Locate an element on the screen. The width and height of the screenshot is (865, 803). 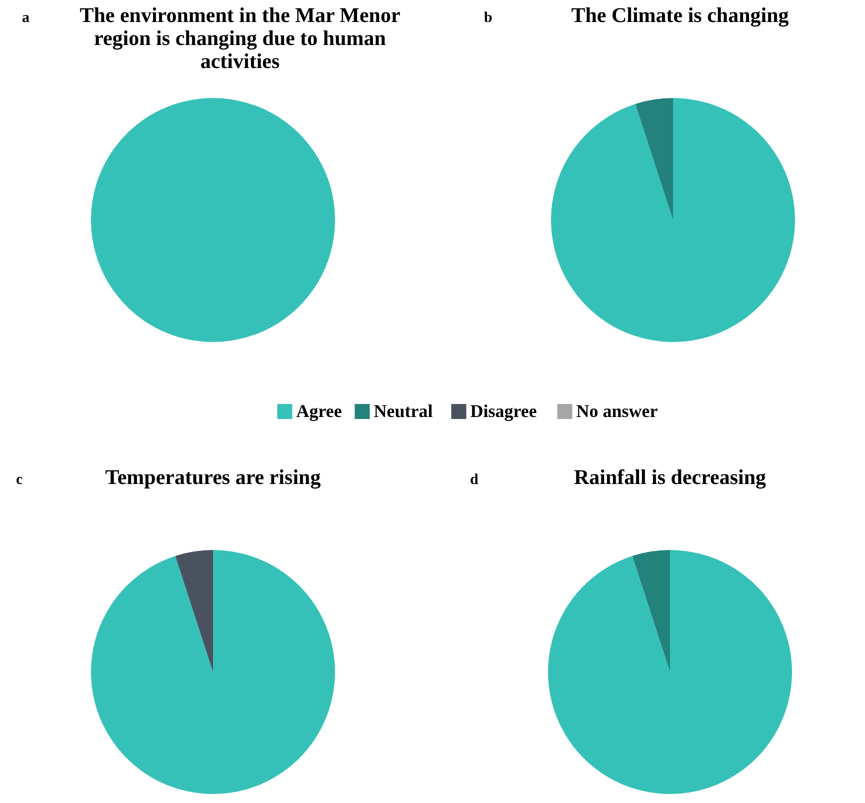
text: c is located at coordinates (19, 480).